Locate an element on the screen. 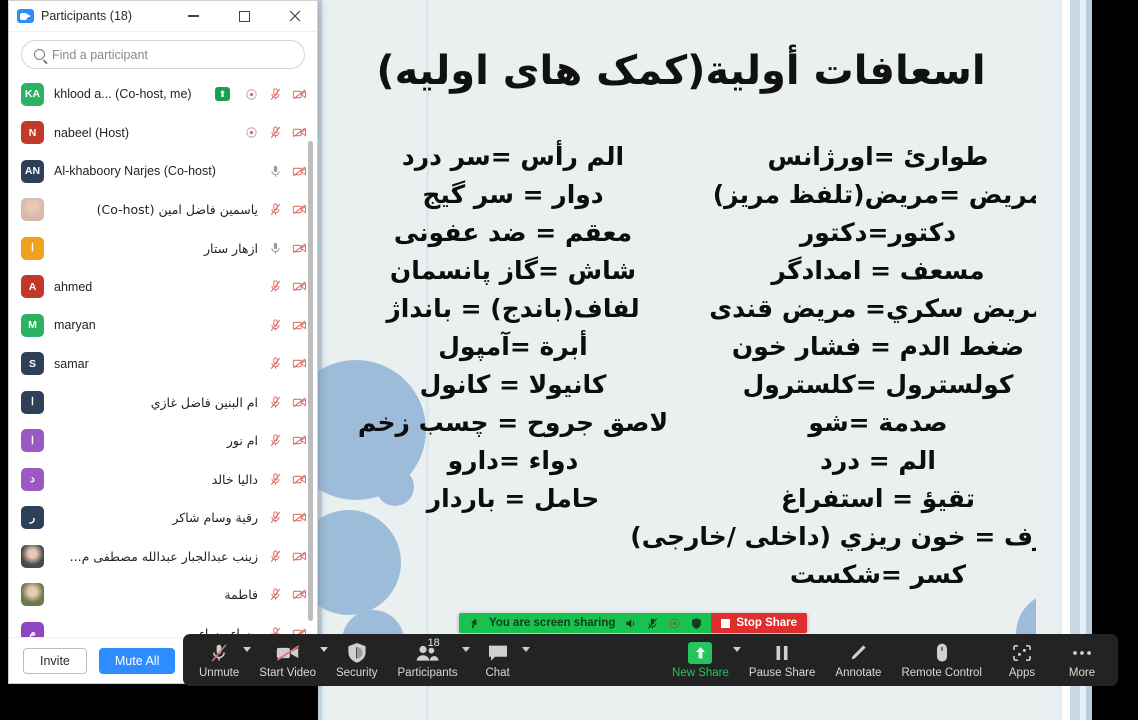 The height and width of the screenshot is (720, 1138). toolbar-annotate-button: Annotate is located at coordinates (858, 660).